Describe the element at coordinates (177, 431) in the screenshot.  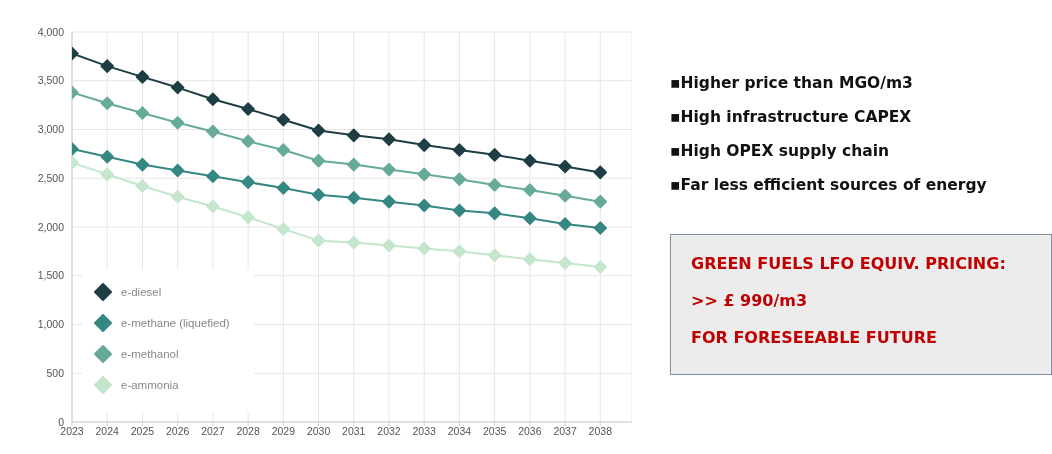
I see `x-tick-label: 2026` at that location.